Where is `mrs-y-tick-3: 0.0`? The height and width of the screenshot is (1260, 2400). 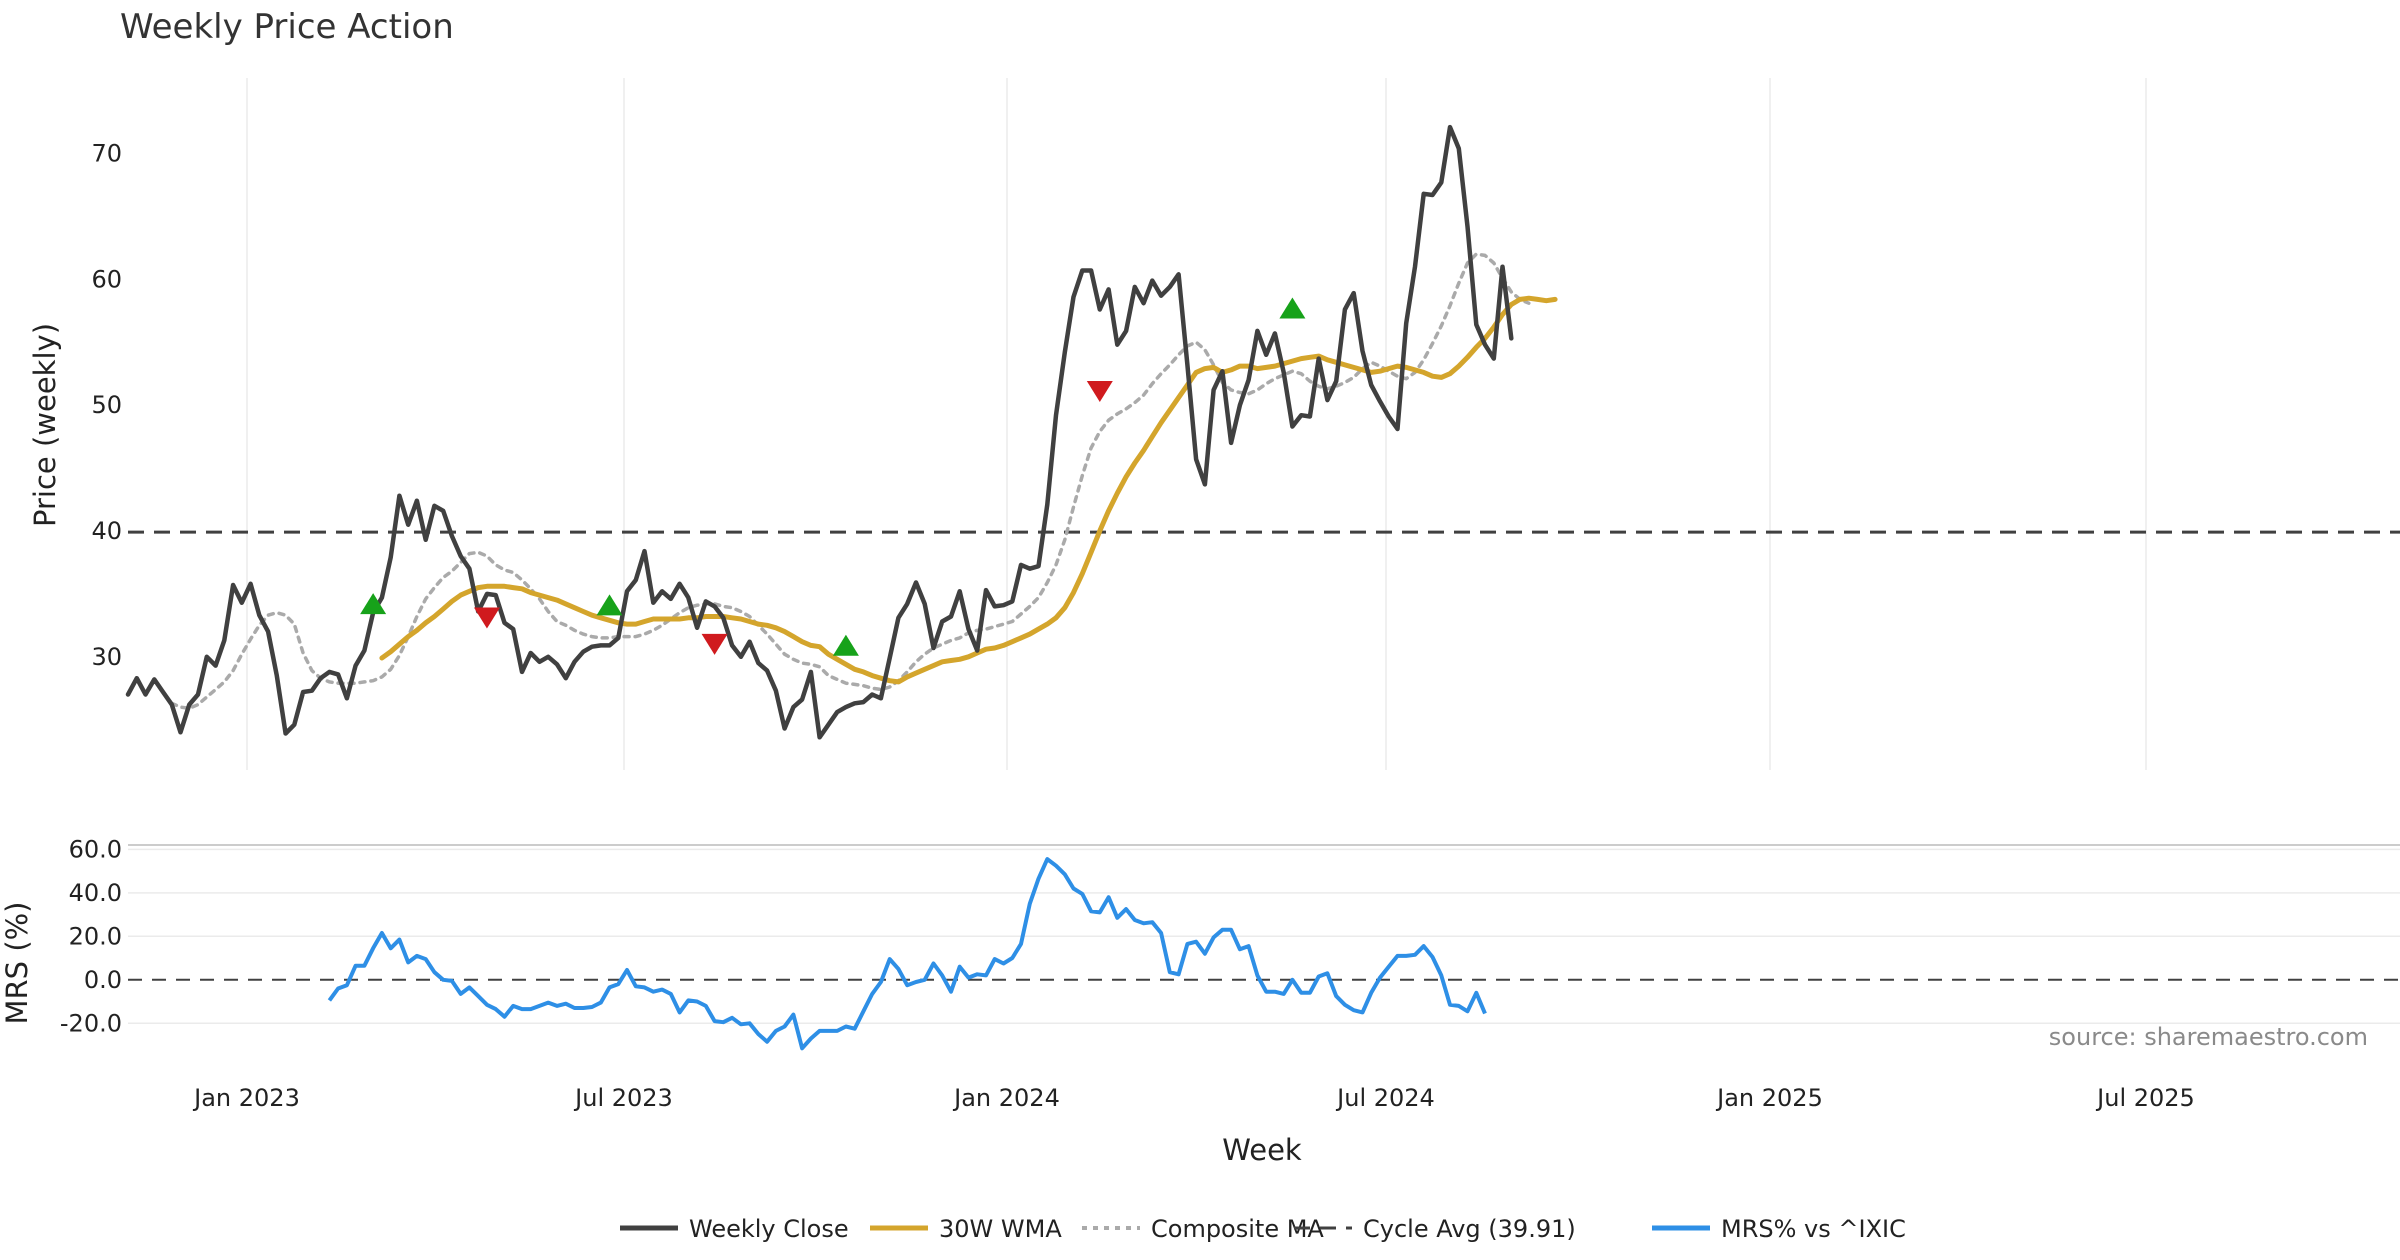
mrs-y-tick-3: 0.0 is located at coordinates (103, 980).